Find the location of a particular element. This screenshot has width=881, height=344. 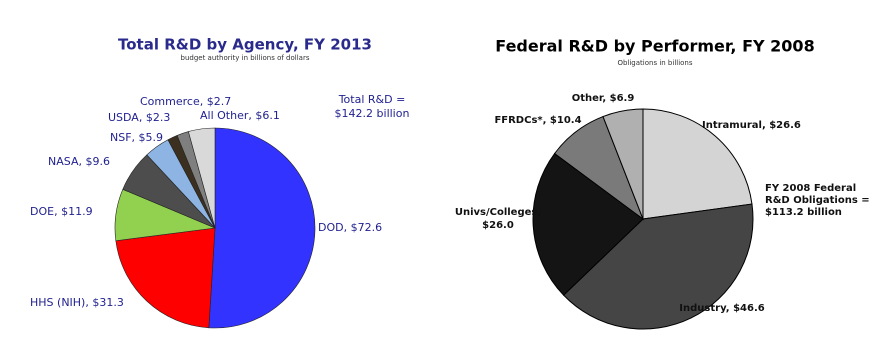

slice-label: Other, $6.9 is located at coordinates (603, 98).